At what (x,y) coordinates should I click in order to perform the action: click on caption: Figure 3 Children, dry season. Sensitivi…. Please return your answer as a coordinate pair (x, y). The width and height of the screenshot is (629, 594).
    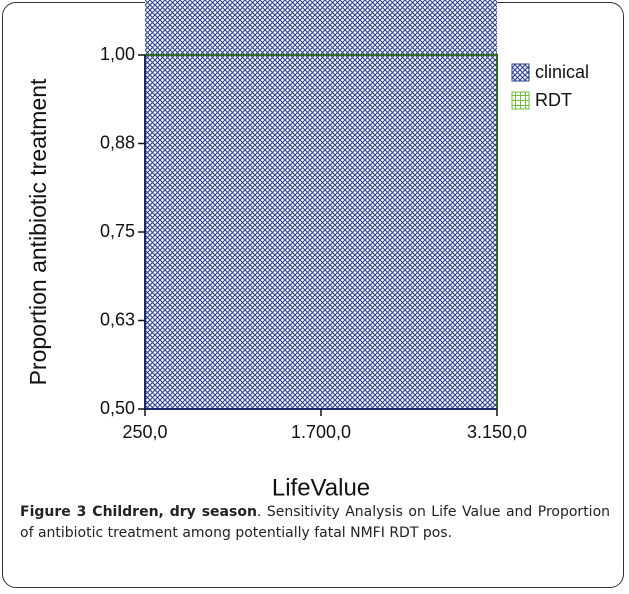
    Looking at the image, I should click on (315, 523).